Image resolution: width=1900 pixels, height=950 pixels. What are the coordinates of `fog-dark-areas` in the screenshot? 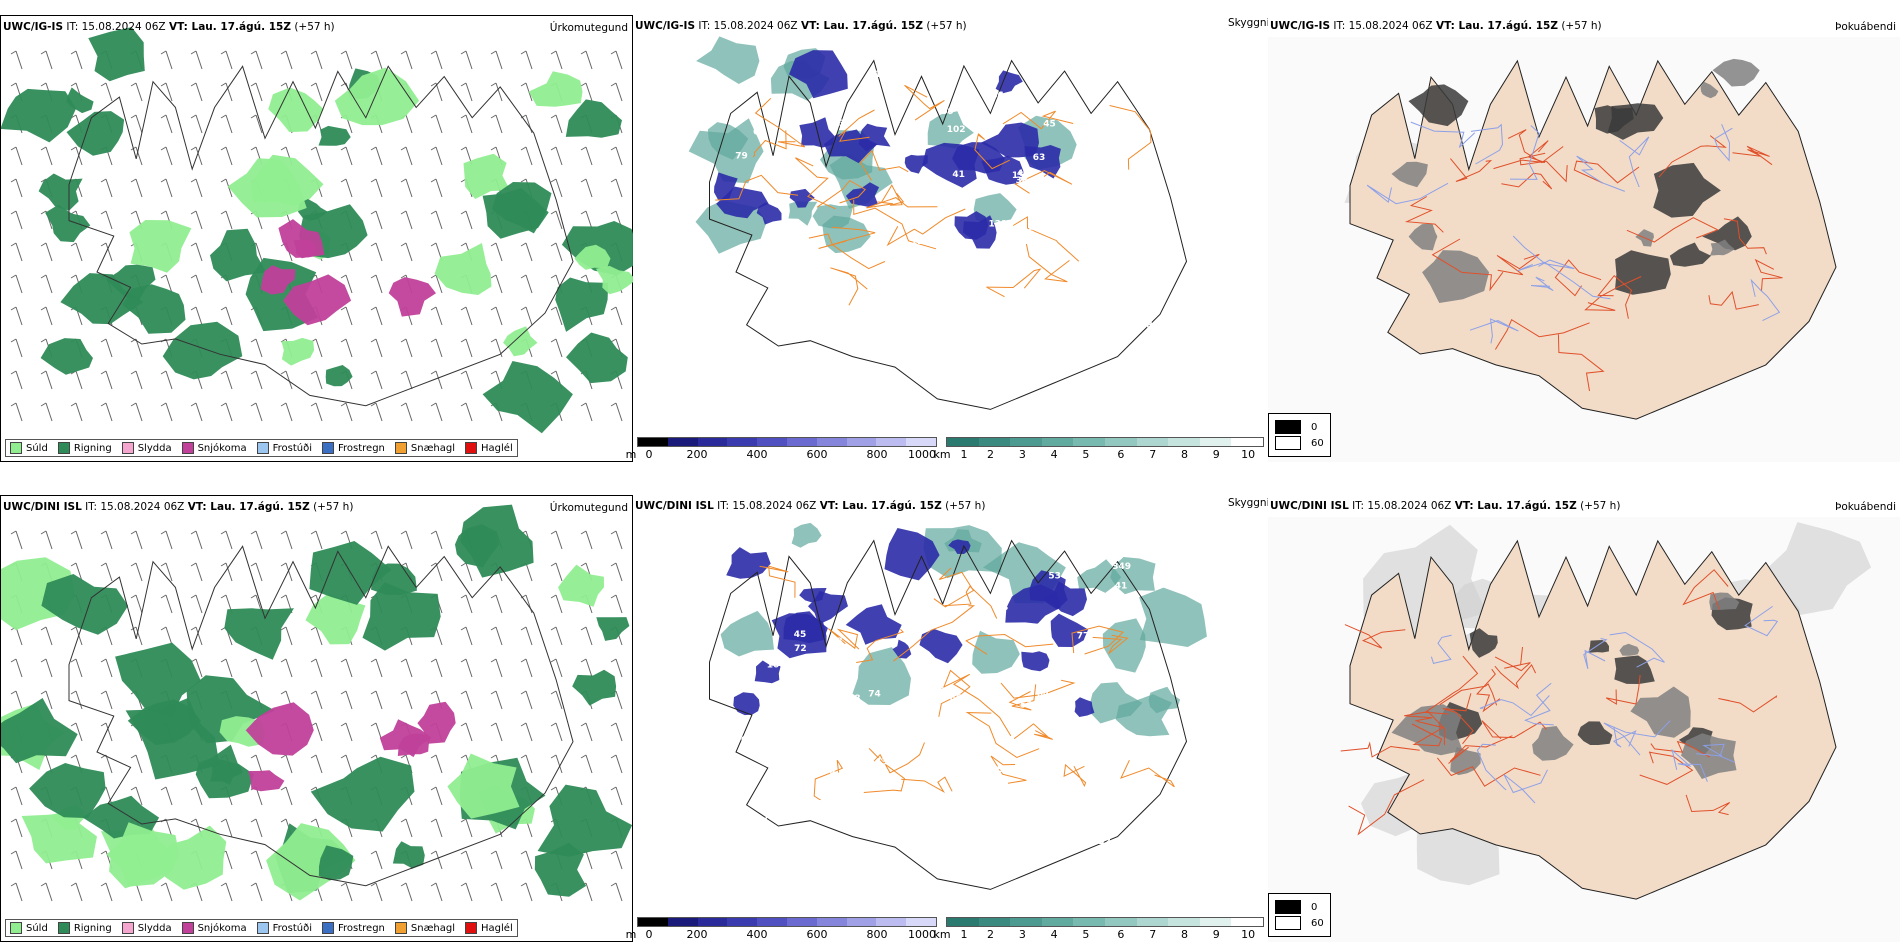 It's located at (1575, 180).